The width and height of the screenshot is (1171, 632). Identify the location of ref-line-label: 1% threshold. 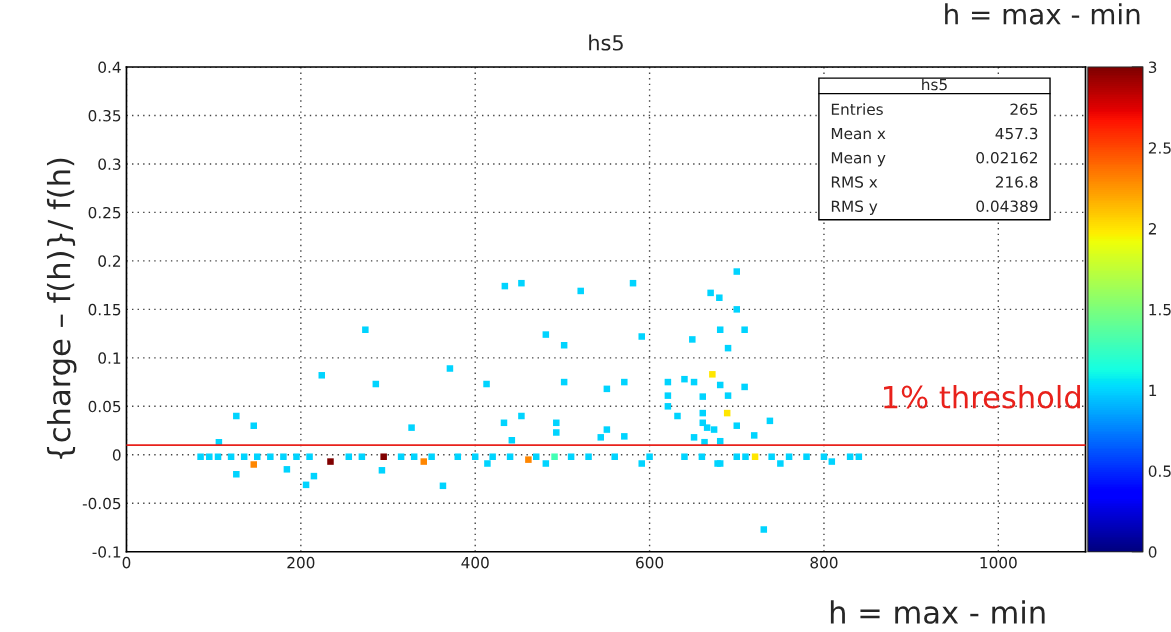
(982, 396).